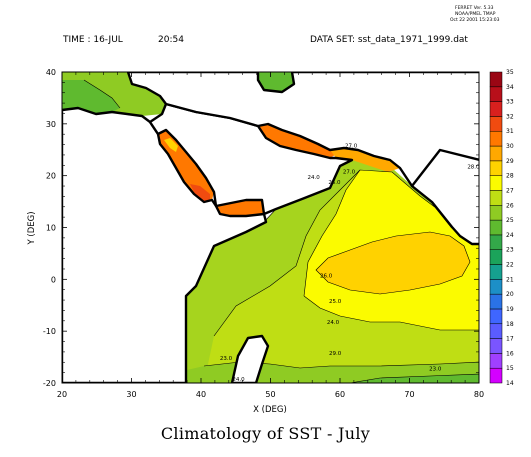 Image resolution: width=531 pixels, height=457 pixels. I want to click on colorbar-label: 27, so click(510, 190).